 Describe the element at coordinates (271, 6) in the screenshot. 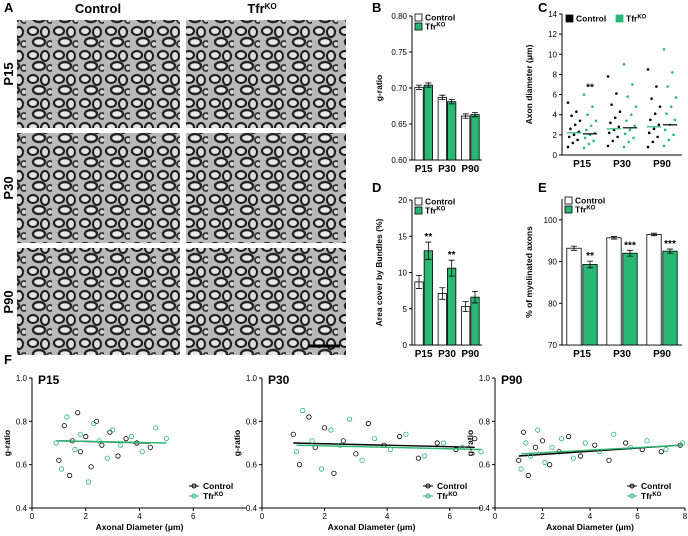

I see `column-label-sup: KO` at that location.